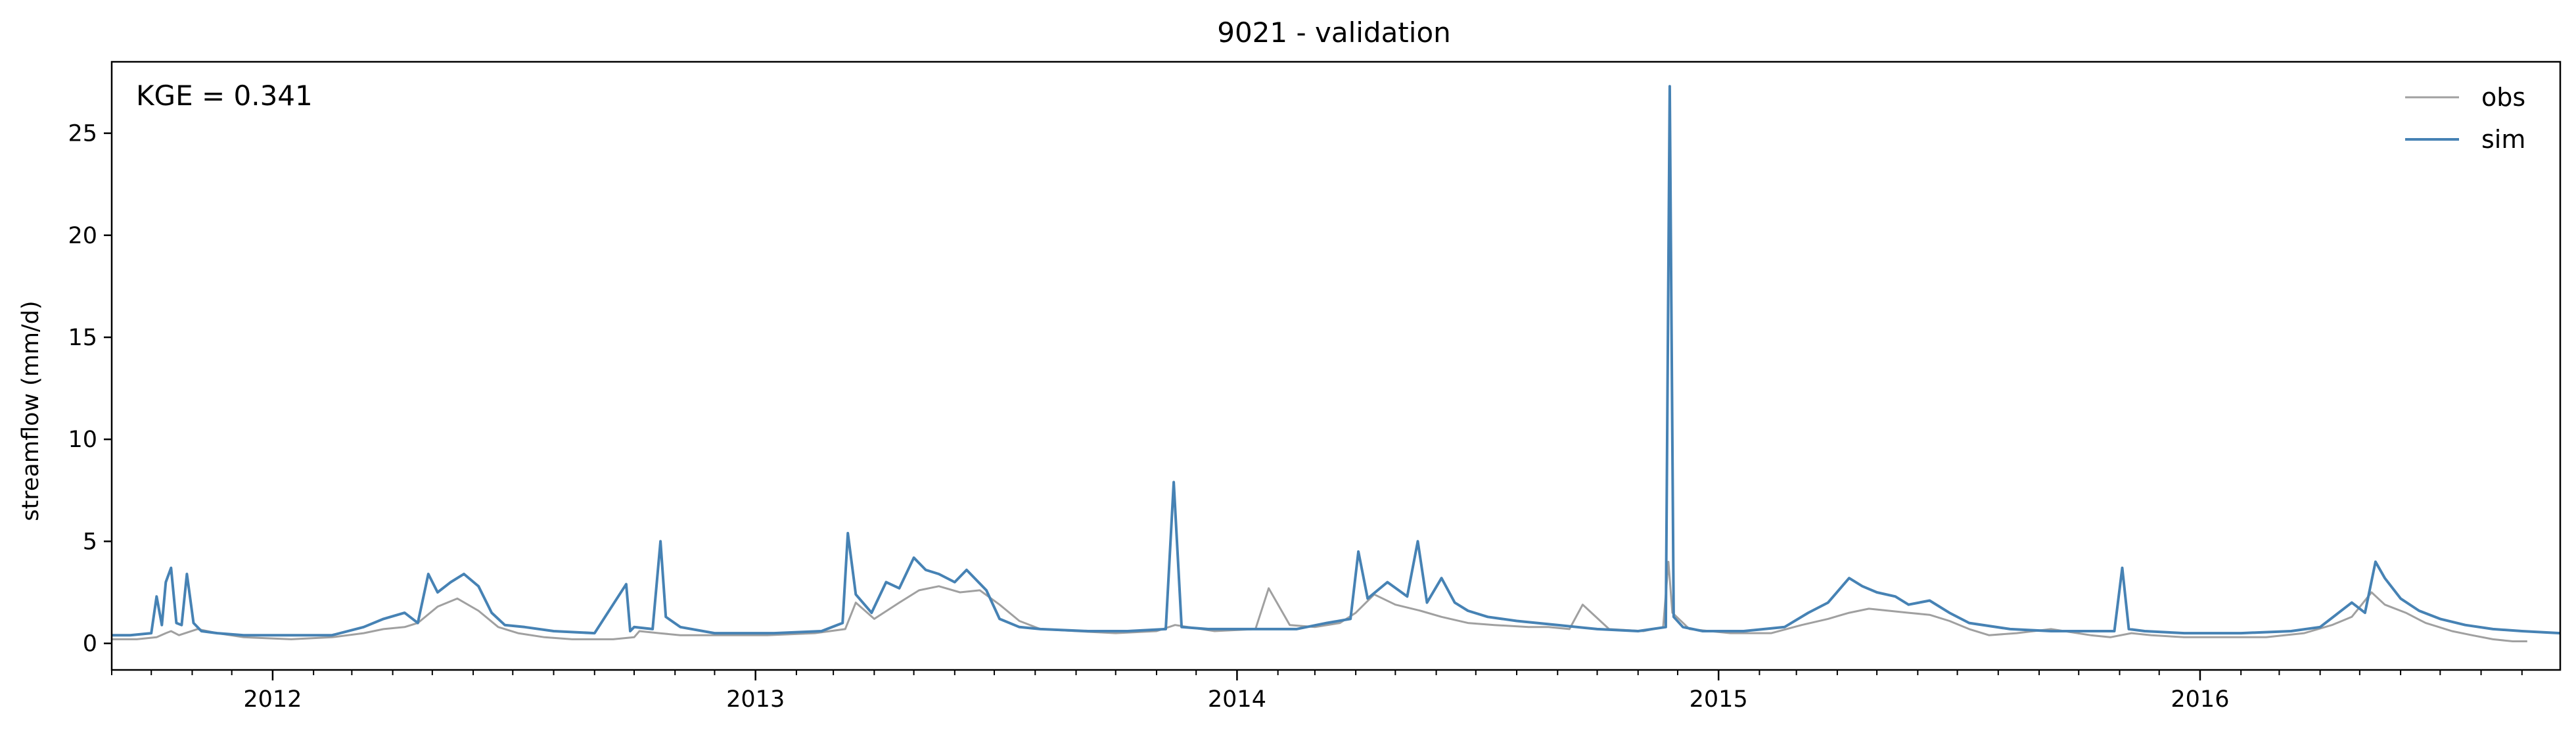  Describe the element at coordinates (1719, 700) in the screenshot. I see `x-tick-label: 2015` at that location.